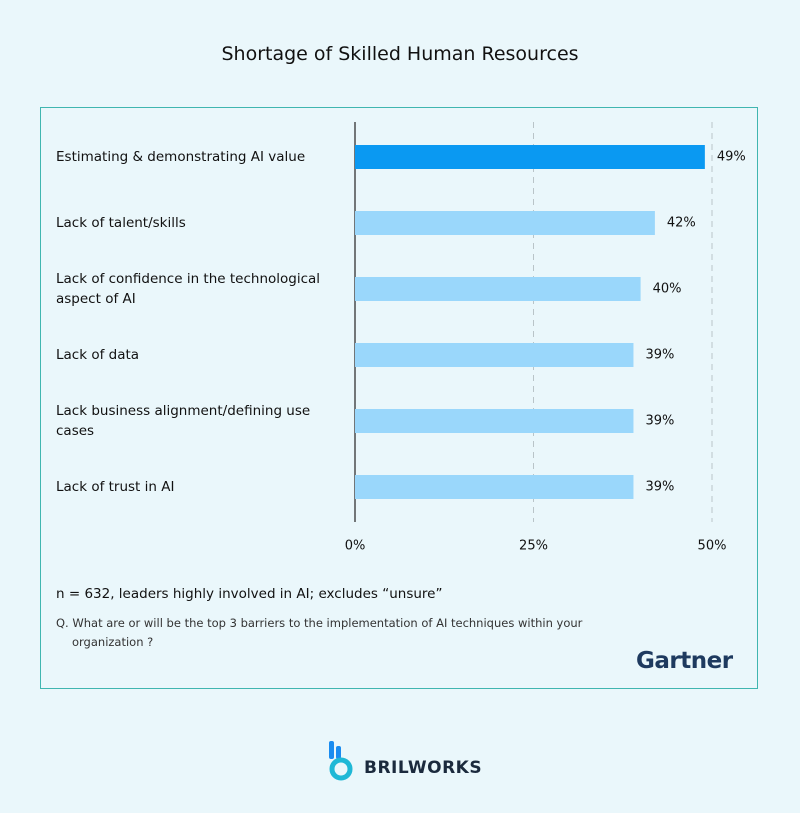  I want to click on brand-logo, so click(341, 761).